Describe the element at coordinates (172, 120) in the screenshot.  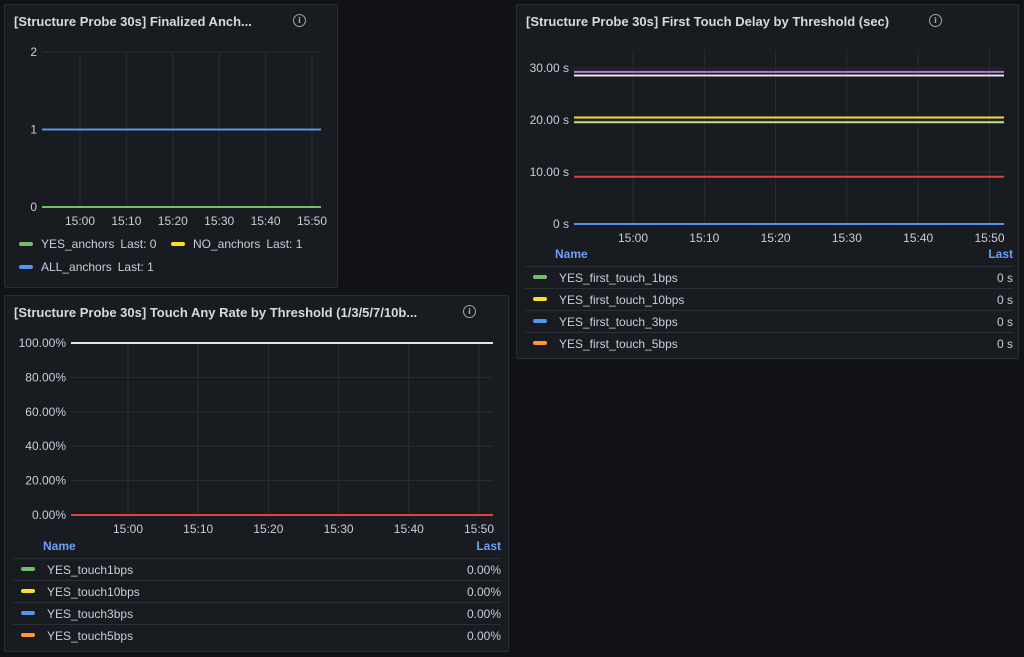
I see `chart-anchors: 15:00 15:10 15:20 15:30 15:40 15:50 0 1 2` at that location.